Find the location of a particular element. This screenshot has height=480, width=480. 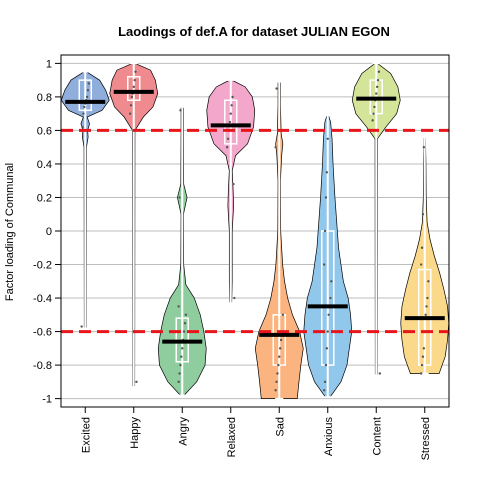

violin-anxious is located at coordinates (328, 256).